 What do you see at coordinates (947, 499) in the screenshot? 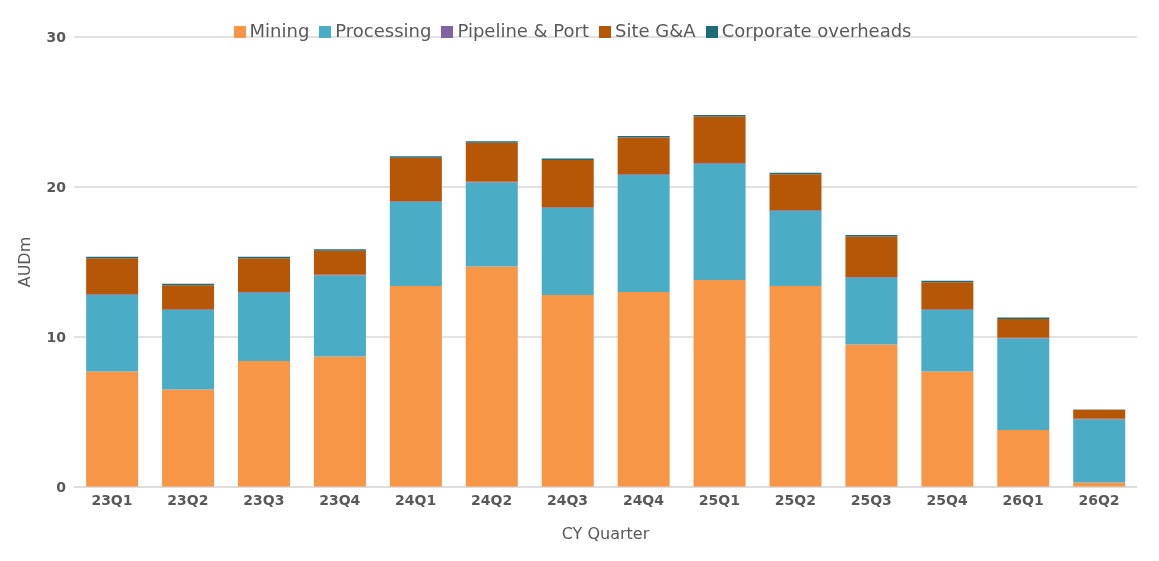
I see `x-tick-label: 25Q4` at bounding box center [947, 499].